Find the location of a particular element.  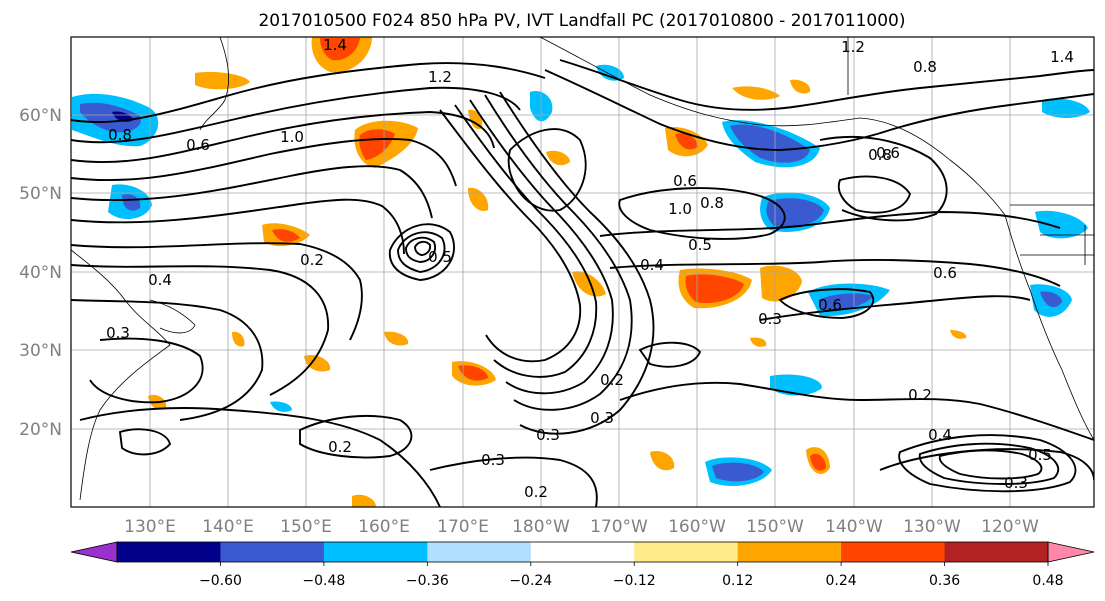

colorbar-extend-low is located at coordinates (94, 552).